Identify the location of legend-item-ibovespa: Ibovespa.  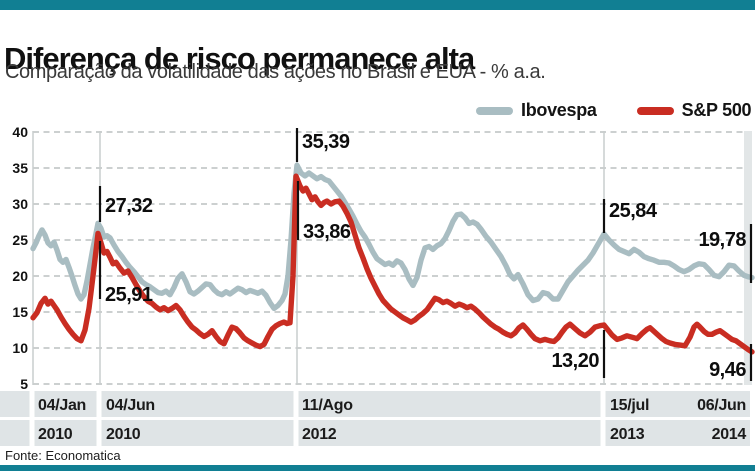
(536, 110).